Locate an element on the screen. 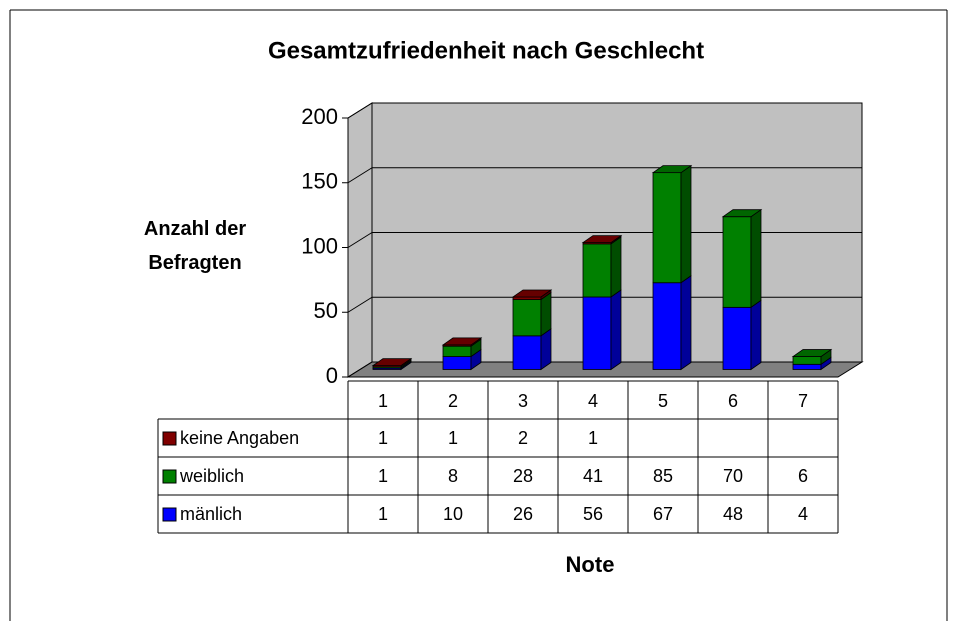  table-value: 10 is located at coordinates (453, 514).